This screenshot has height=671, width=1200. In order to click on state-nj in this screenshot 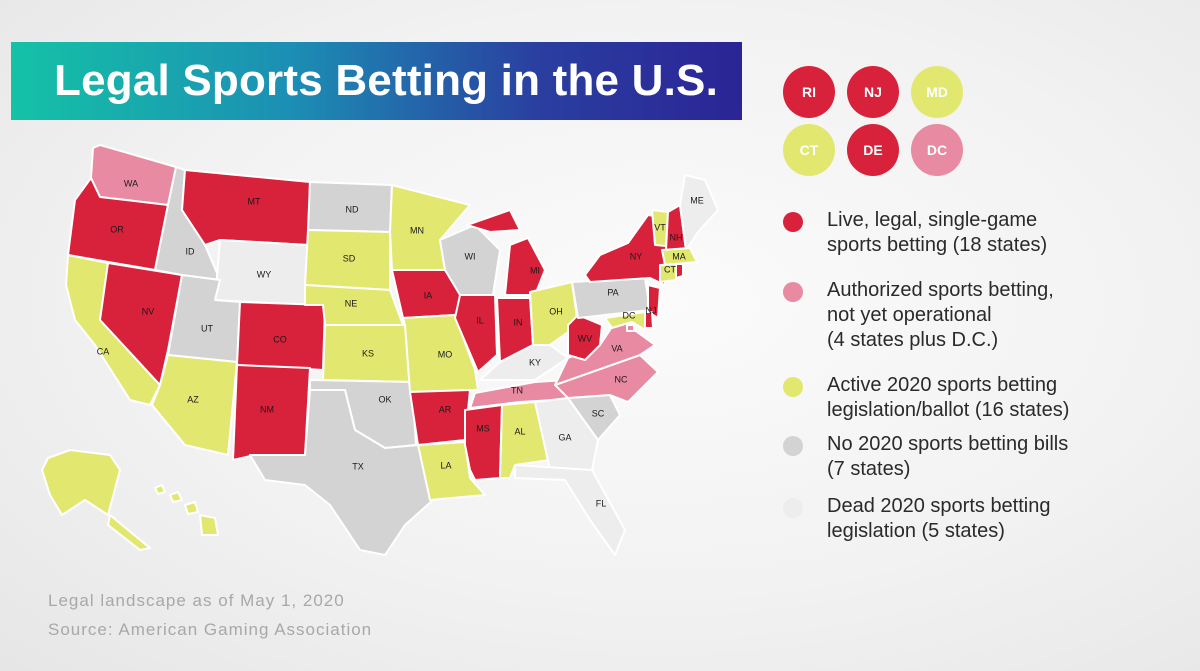, I will do `click(654, 301)`.